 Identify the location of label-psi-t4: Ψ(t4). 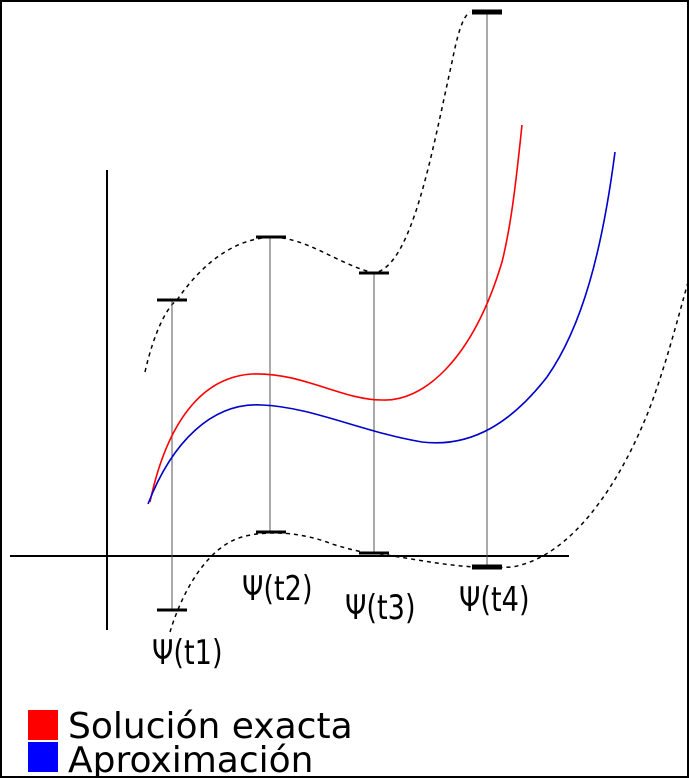
(494, 600).